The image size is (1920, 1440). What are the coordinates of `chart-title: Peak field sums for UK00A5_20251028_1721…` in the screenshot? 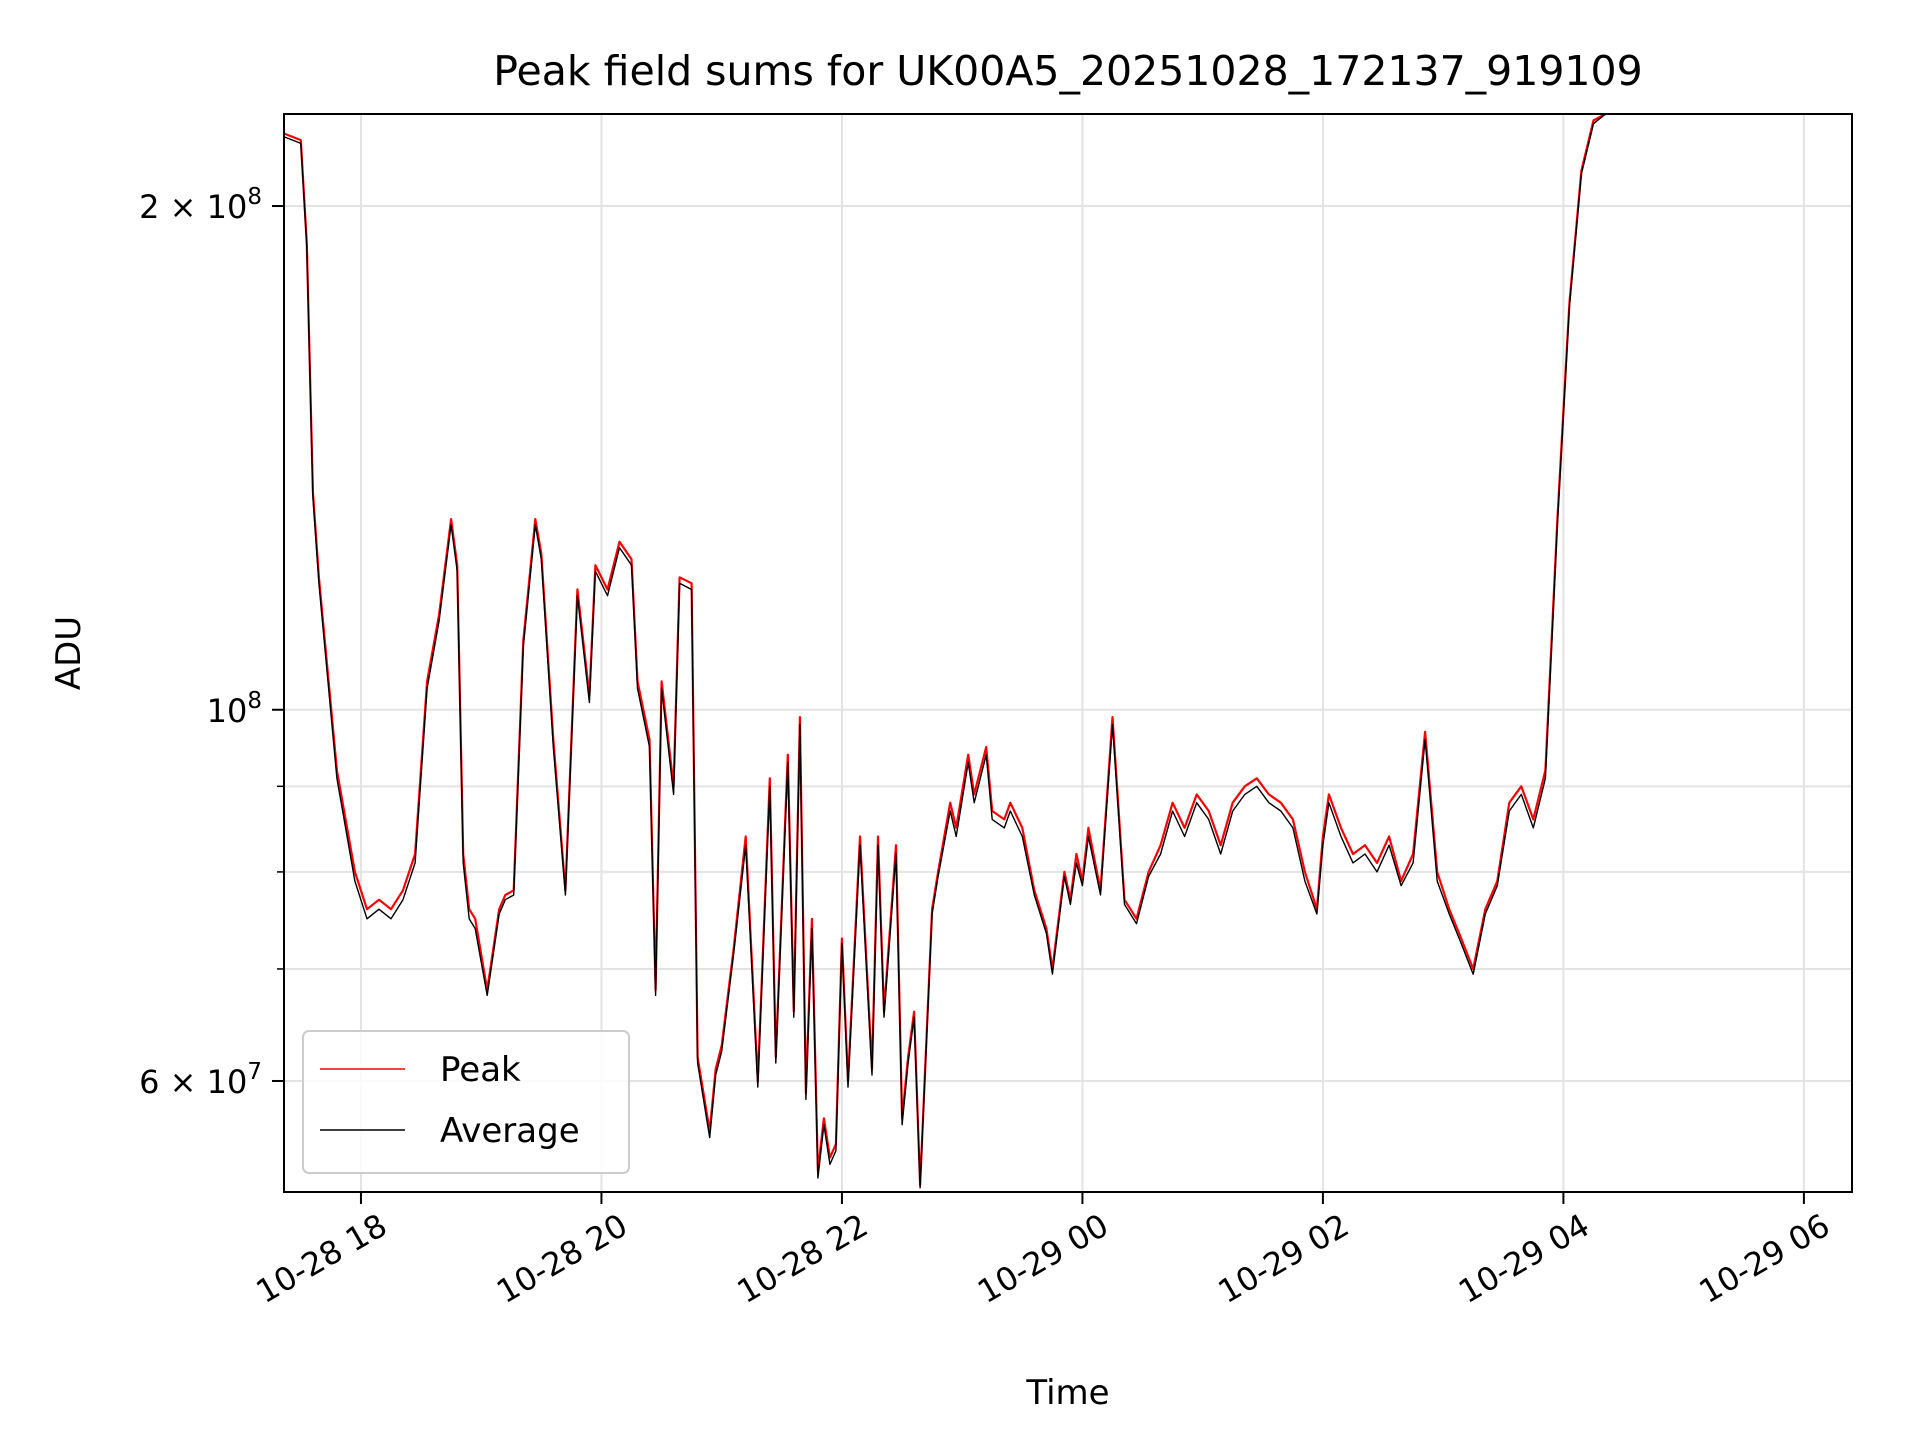 It's located at (1067, 71).